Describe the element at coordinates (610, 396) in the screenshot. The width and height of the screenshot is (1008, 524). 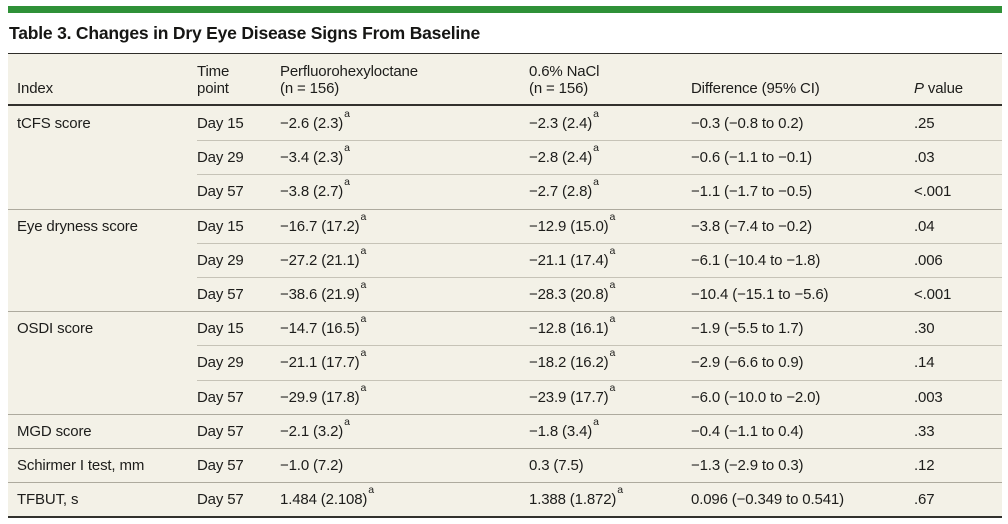
I see `cell-nacl-value: −23.9 (17.7)a` at that location.